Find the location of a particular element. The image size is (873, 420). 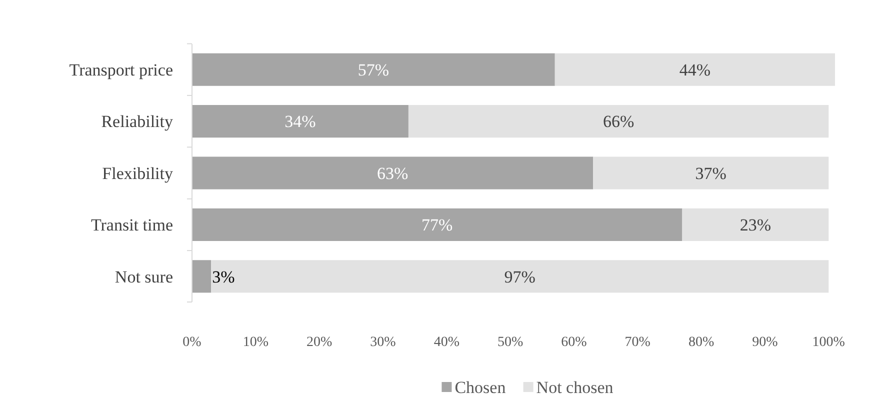

x-tick-label: 10% is located at coordinates (255, 342).